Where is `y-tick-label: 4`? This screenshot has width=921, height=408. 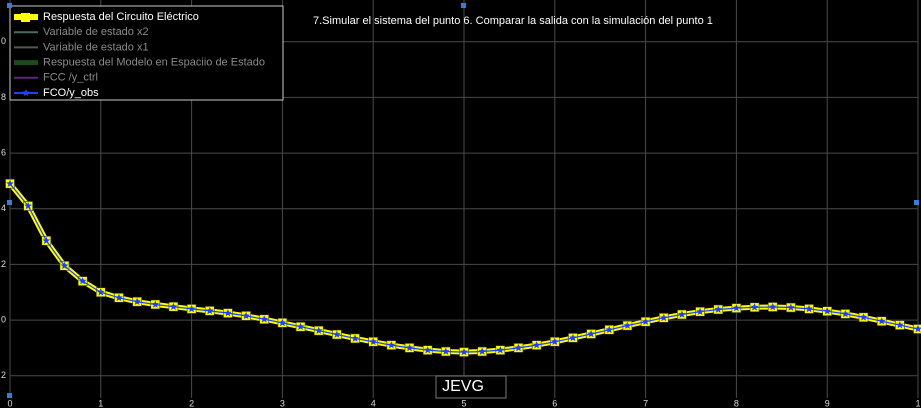
y-tick-label: 4 is located at coordinates (3, 208).